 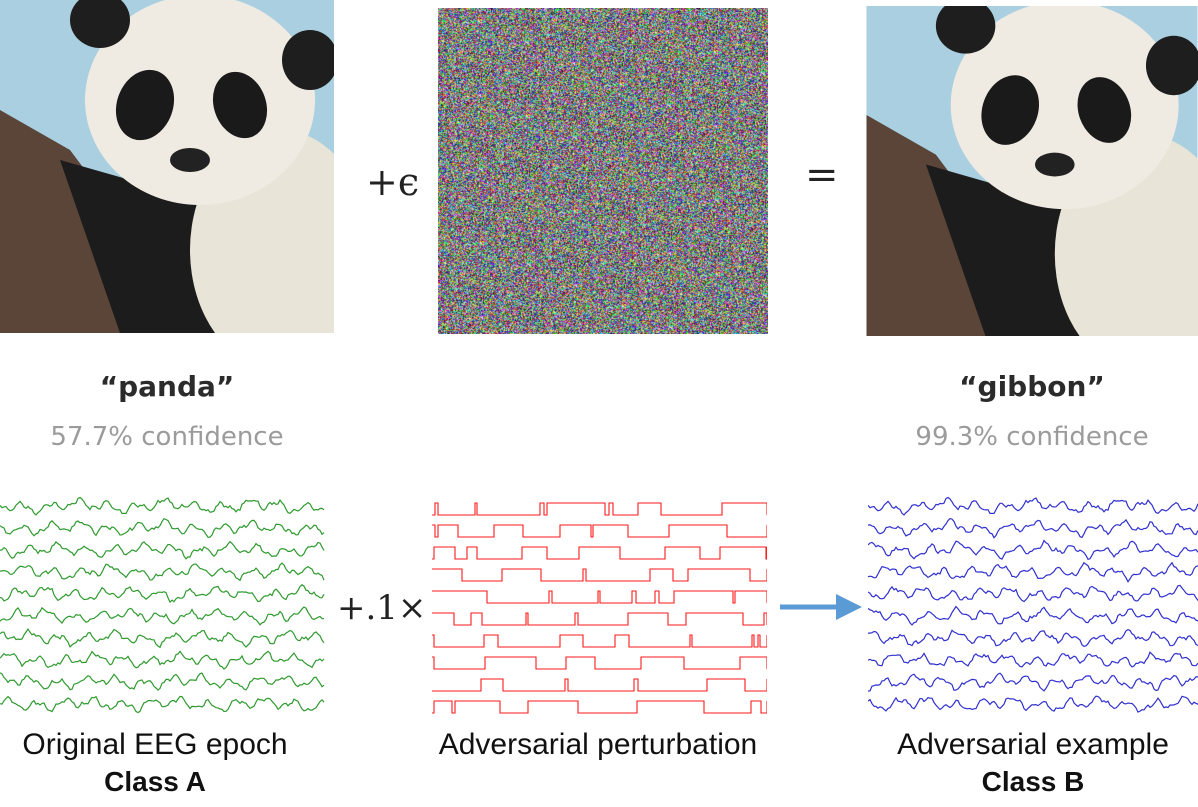 I want to click on eeg-traces-adversarial, so click(x=1032, y=604).